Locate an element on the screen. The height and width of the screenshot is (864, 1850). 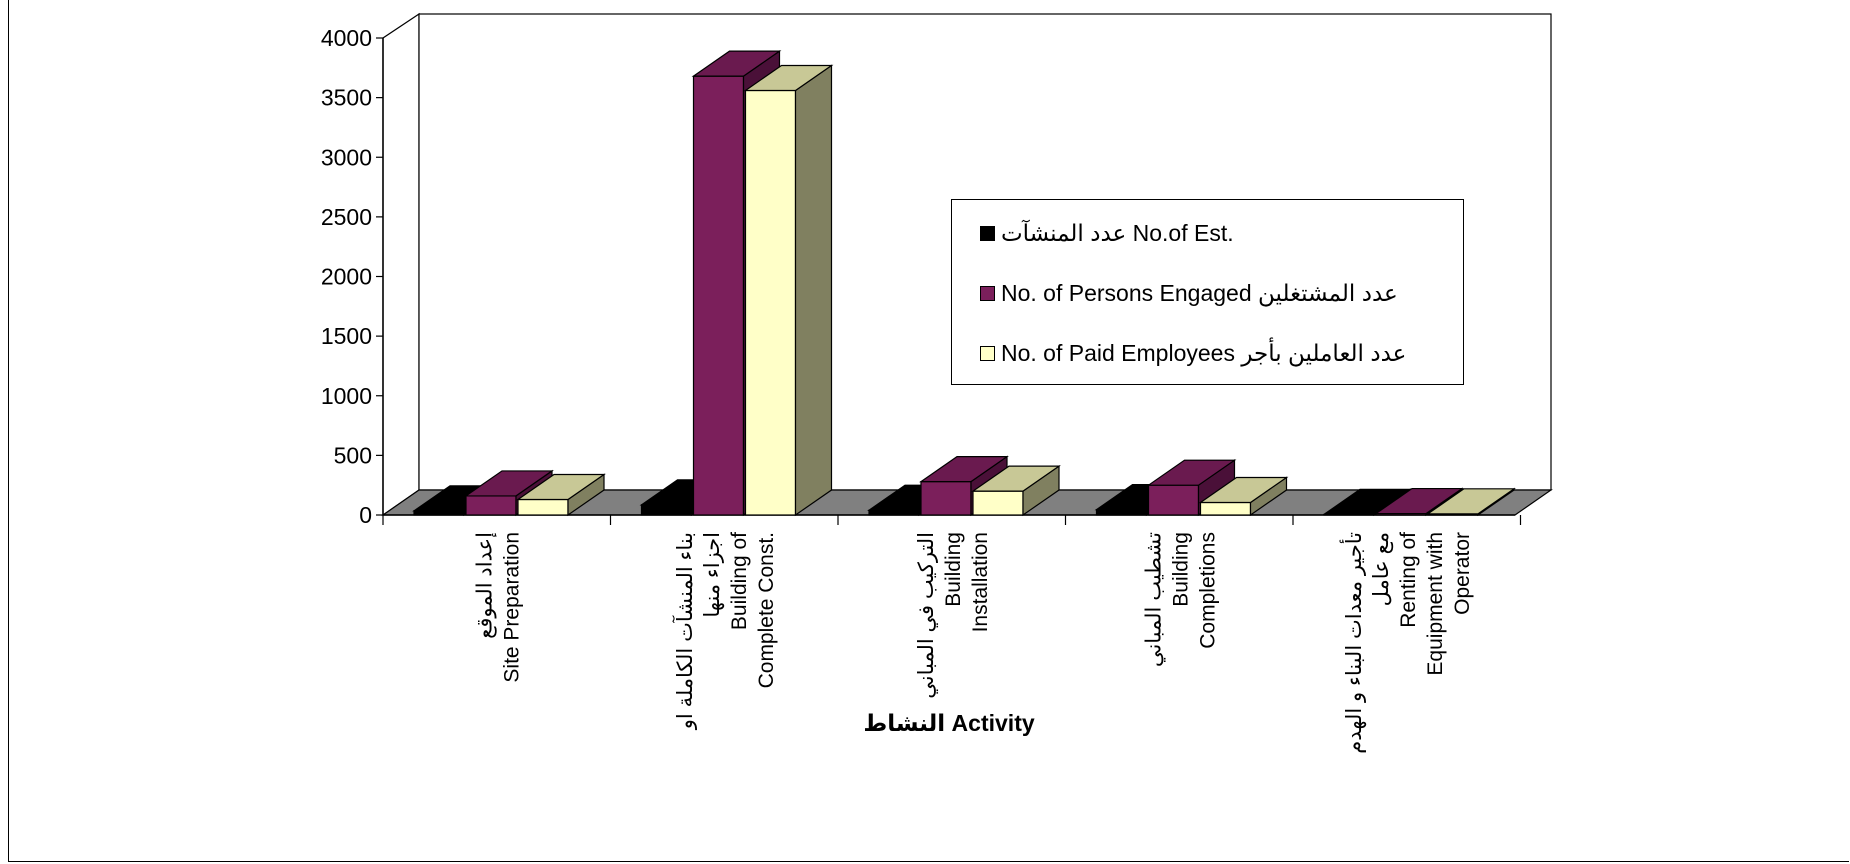
category-label: تشطيب المباني is located at coordinates (1153, 599).